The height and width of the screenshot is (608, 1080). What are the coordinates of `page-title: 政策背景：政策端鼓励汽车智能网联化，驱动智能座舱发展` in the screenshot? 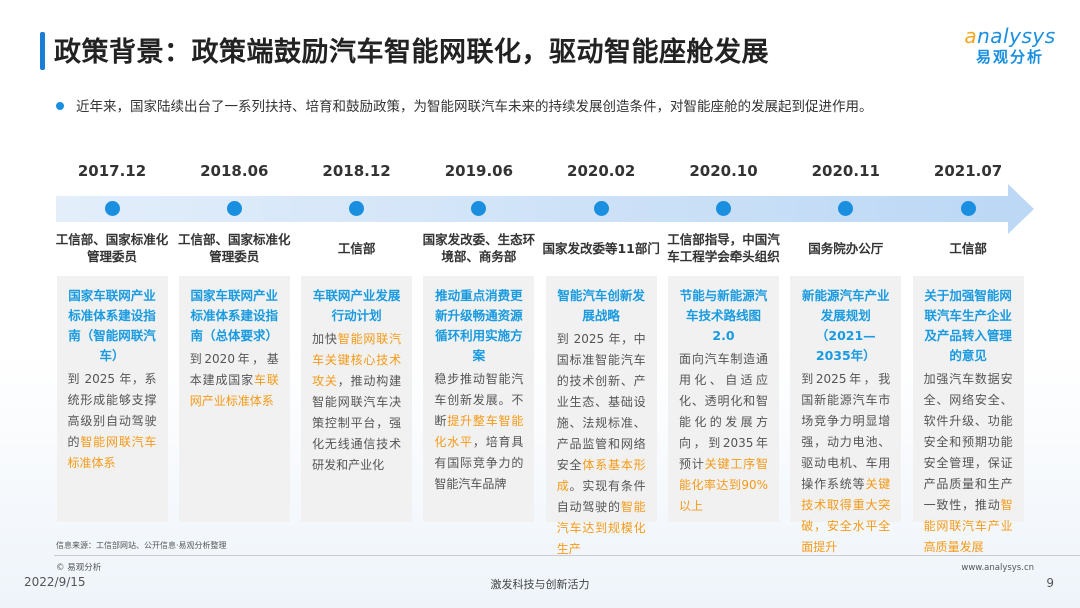 It's located at (411, 52).